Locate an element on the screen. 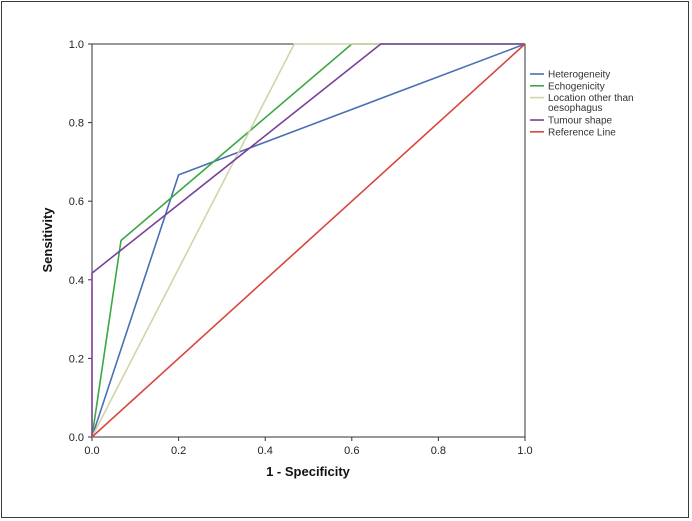  y-tick-label: 0.2 is located at coordinates (76, 359).